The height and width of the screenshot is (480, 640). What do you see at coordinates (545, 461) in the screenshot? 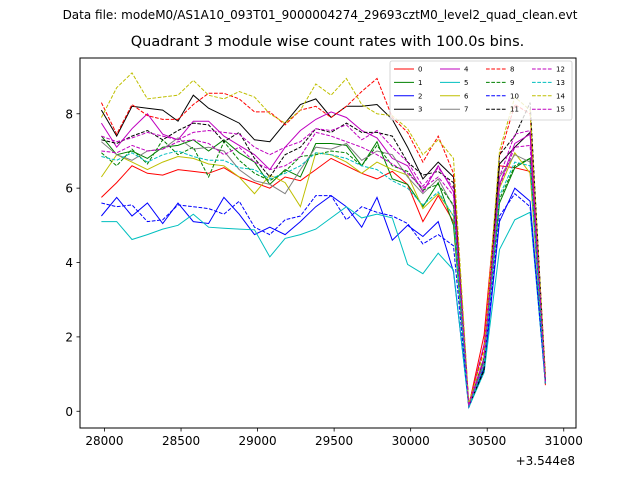
I see `x-offset-label: +3.544e8` at bounding box center [545, 461].